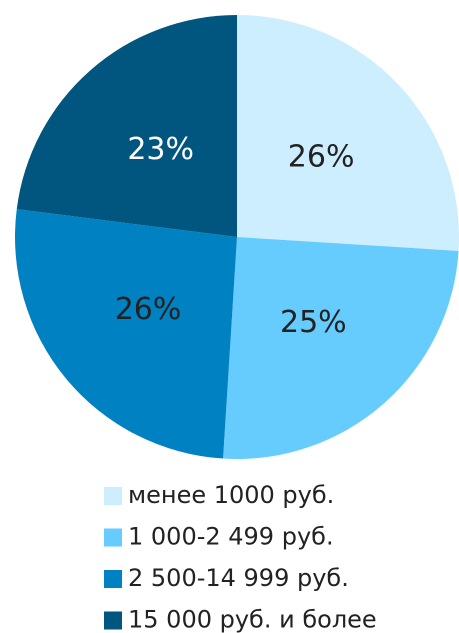 Image resolution: width=459 pixels, height=633 pixels. I want to click on legend-label: 2 500-14 999 руб., so click(238, 578).